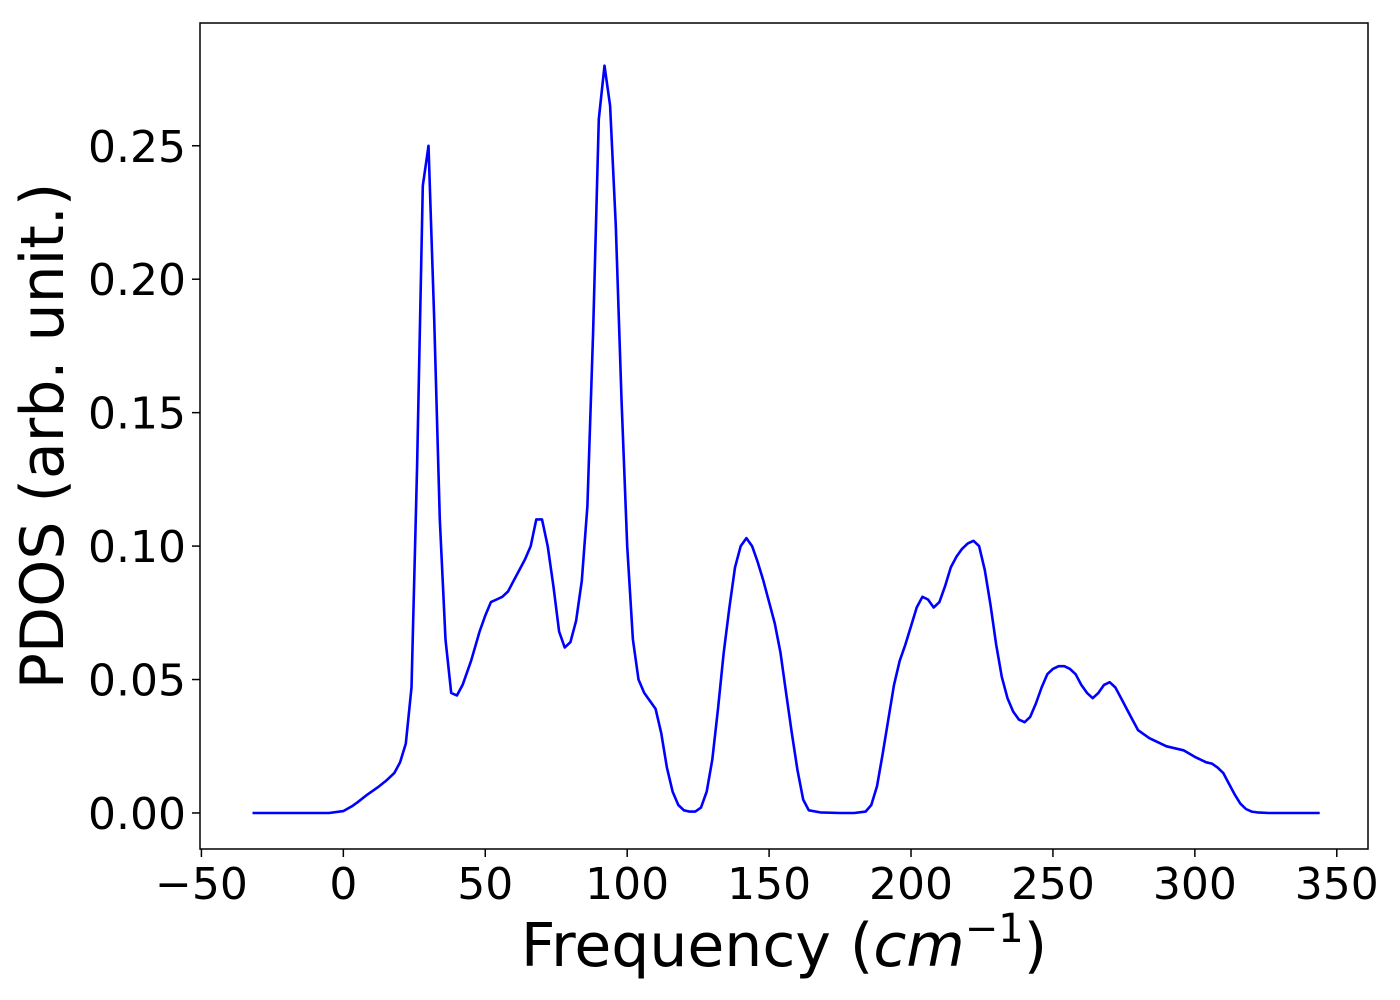 Image resolution: width=1400 pixels, height=1000 pixels. What do you see at coordinates (1053, 884) in the screenshot?
I see `x-tick-label: 250` at bounding box center [1053, 884].